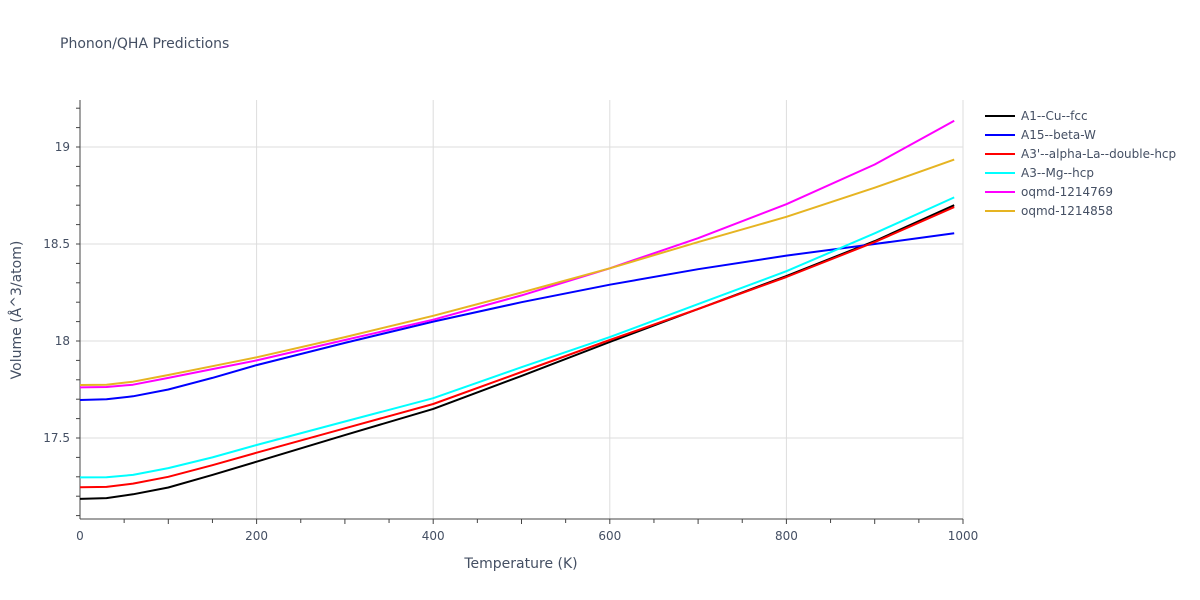 The image size is (1200, 600). What do you see at coordinates (609, 536) in the screenshot?
I see `x-tick-label: 600` at bounding box center [609, 536].